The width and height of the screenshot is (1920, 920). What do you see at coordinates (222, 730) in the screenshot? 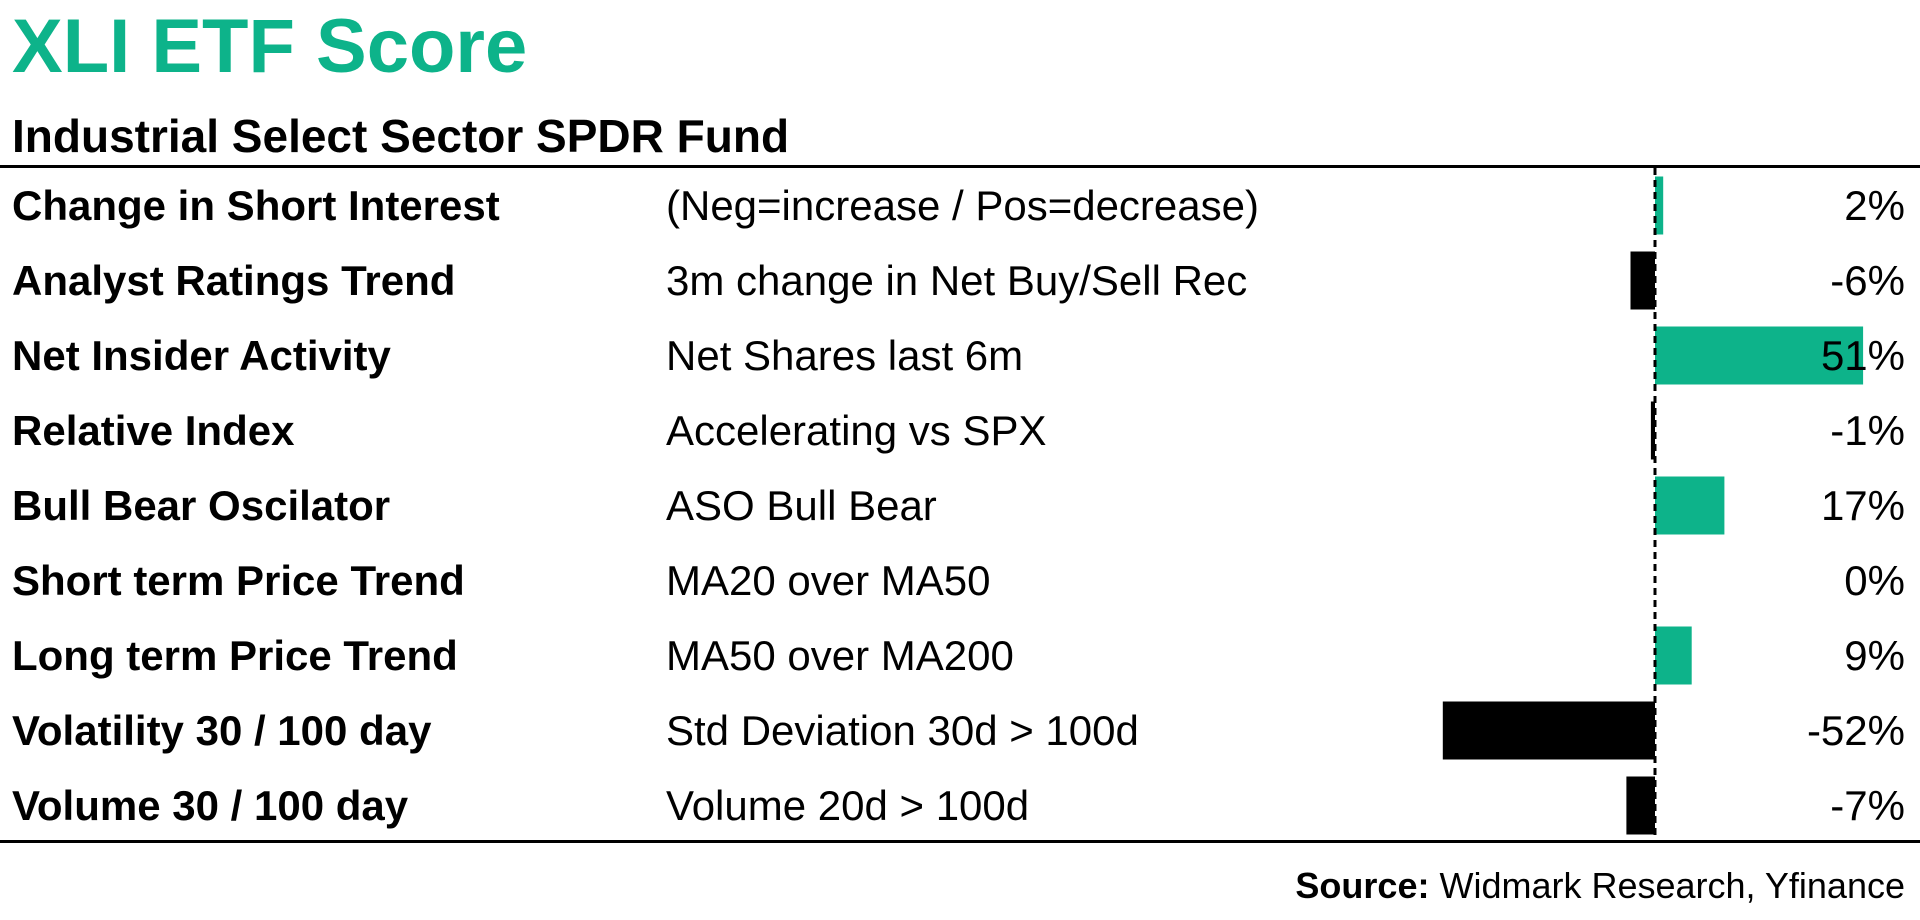
I see `row-metric-name: Volatility 30 / 100 day` at bounding box center [222, 730].